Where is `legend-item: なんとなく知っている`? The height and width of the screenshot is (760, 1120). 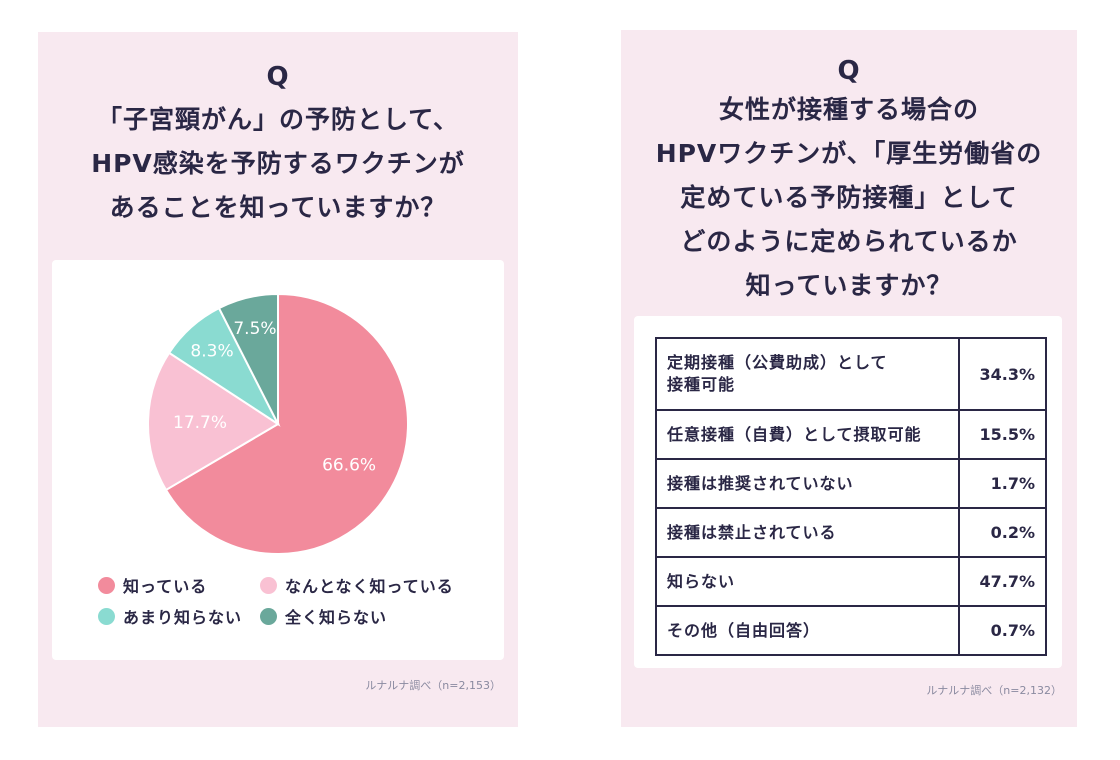 legend-item: なんとなく知っている is located at coordinates (357, 585).